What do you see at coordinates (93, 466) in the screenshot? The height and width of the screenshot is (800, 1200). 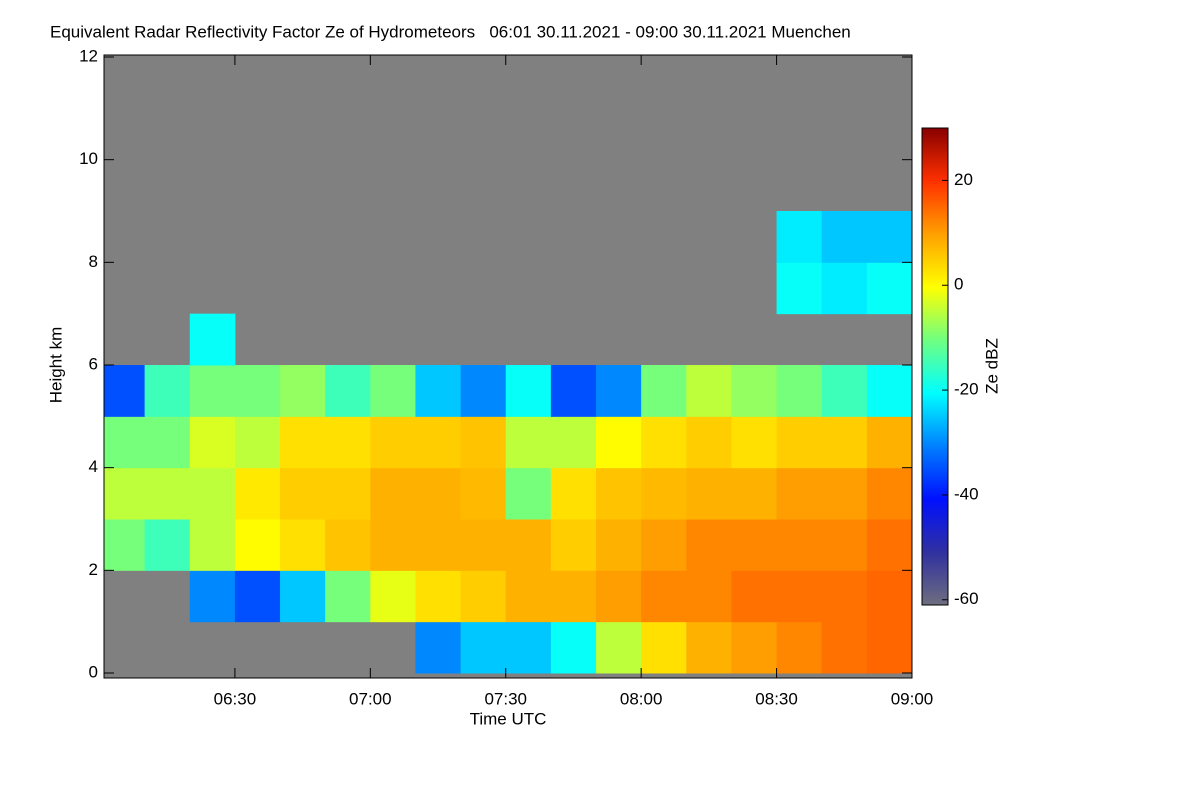 I see `y-tick-label: 4` at bounding box center [93, 466].